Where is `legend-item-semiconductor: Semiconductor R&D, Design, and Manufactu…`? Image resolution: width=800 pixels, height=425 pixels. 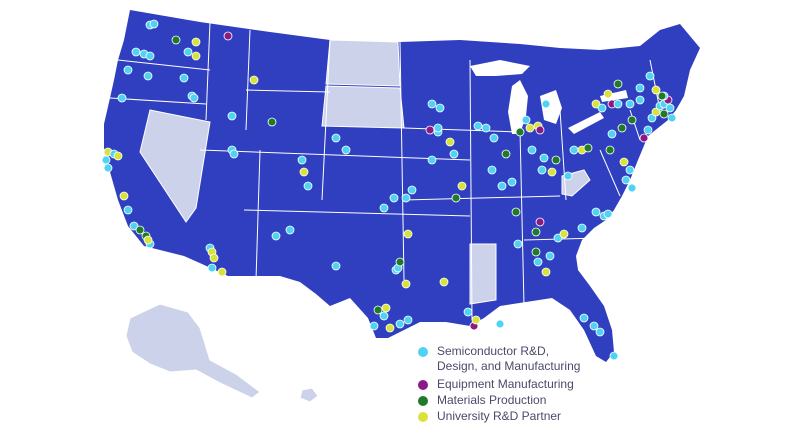 legend-item-semiconductor: Semiconductor R&D, Design, and Manufactu… is located at coordinates (499, 359).